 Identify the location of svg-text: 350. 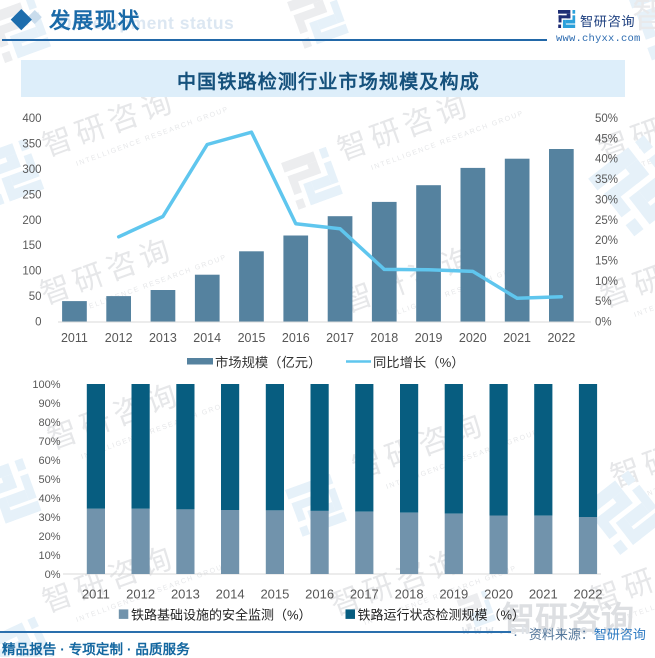
(31, 144).